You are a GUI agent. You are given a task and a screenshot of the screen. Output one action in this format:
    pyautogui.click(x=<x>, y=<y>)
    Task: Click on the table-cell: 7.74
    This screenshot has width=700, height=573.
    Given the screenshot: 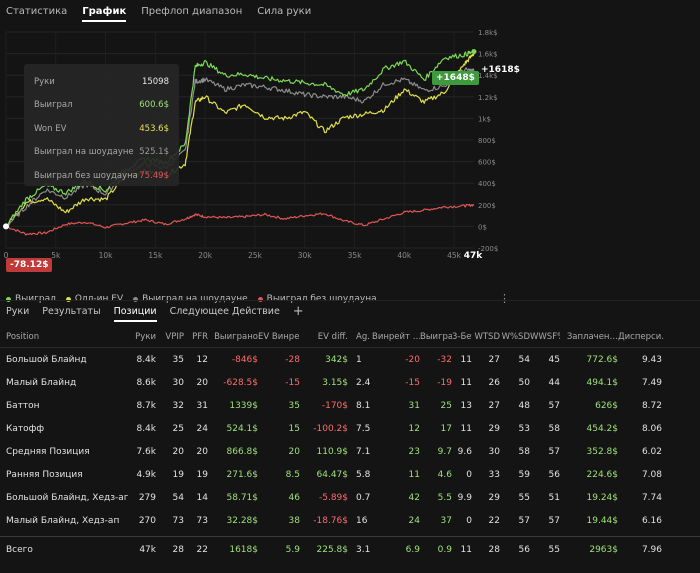 What is the action you would take?
    pyautogui.click(x=651, y=497)
    